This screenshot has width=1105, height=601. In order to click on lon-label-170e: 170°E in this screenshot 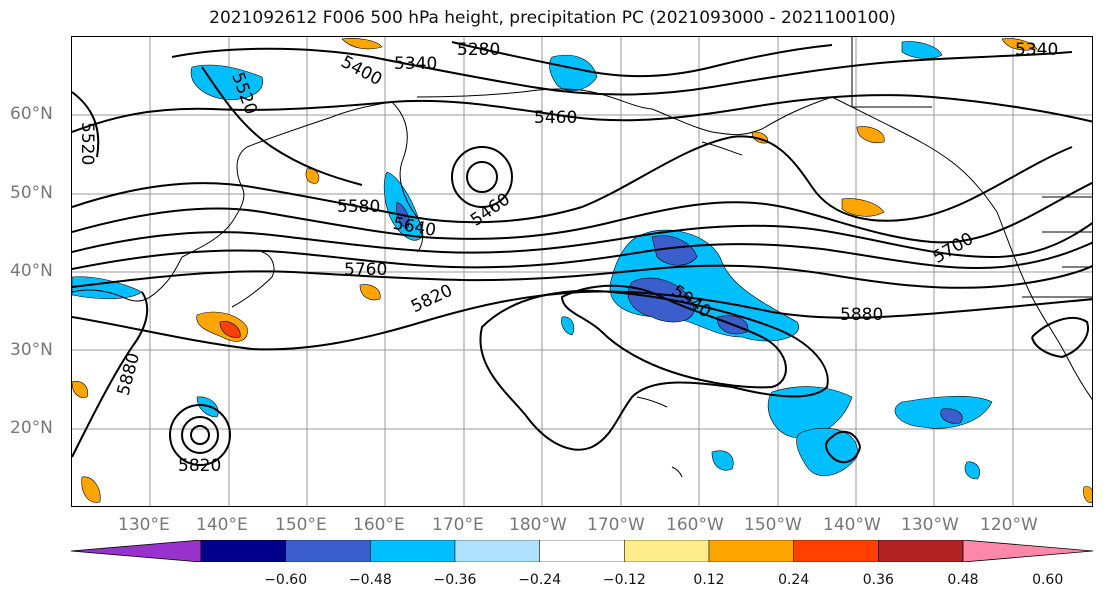, I will do `click(458, 525)`.